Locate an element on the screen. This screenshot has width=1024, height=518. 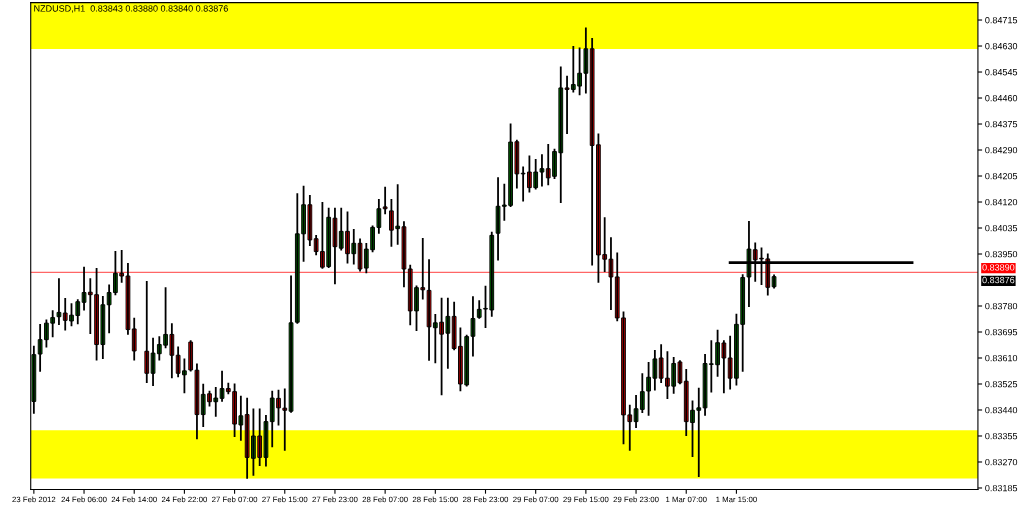
ref-line-label: 0.83890 is located at coordinates (998, 267).